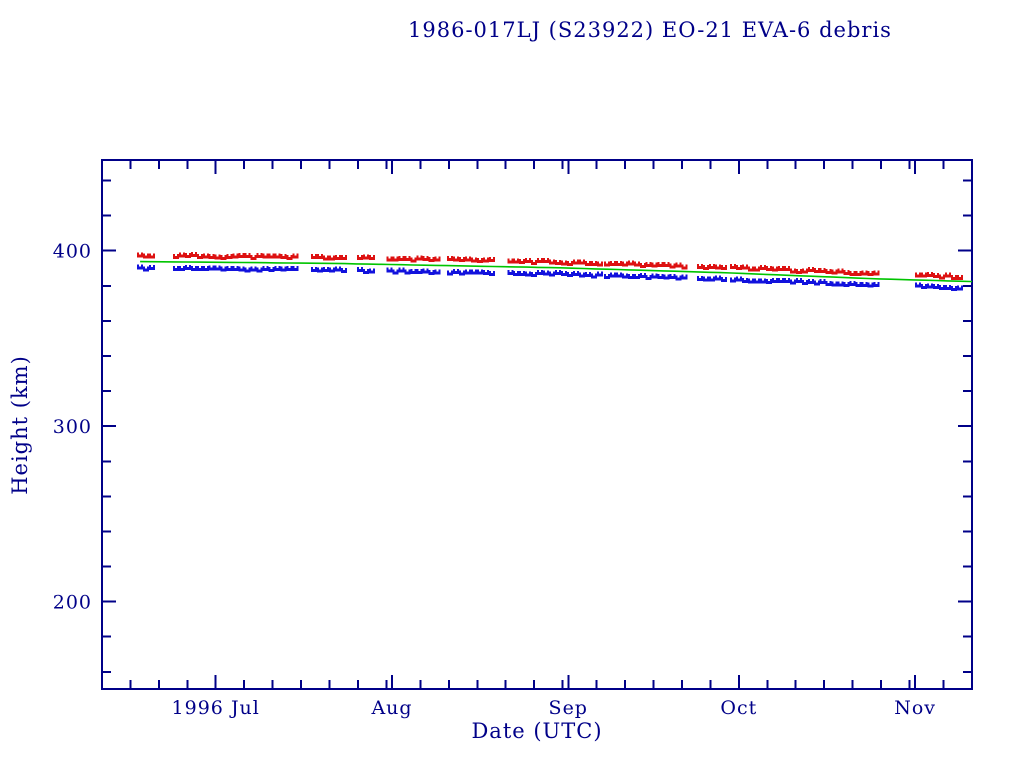 The image size is (1024, 768). I want to click on x-axis-label: Date (UTC), so click(537, 731).